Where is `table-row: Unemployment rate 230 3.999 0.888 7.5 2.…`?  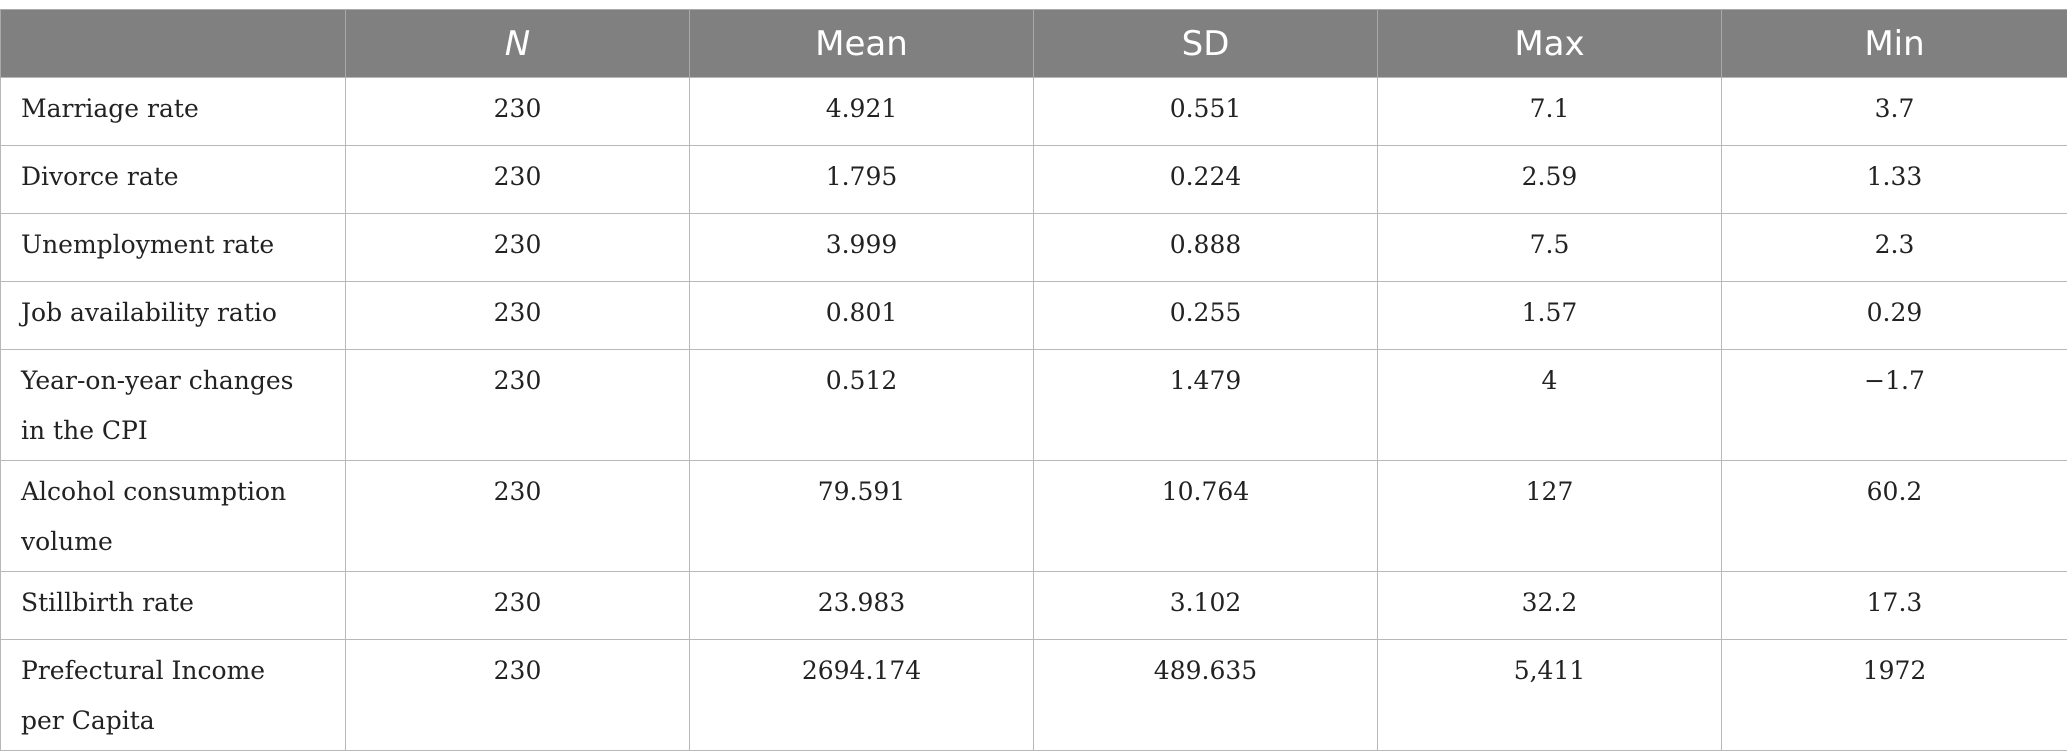 table-row: Unemployment rate 230 3.999 0.888 7.5 2.… is located at coordinates (1034, 248).